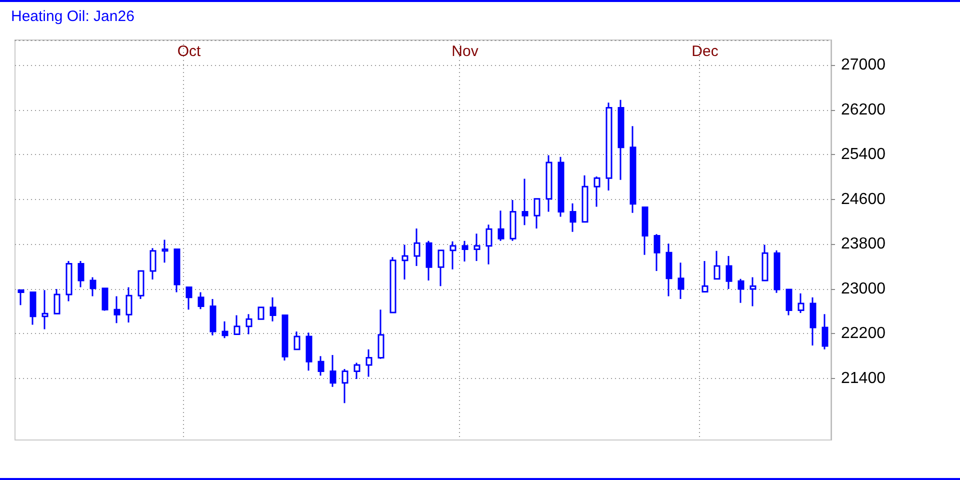 This screenshot has height=480, width=960. I want to click on y-tick-label: 22200, so click(863, 333).